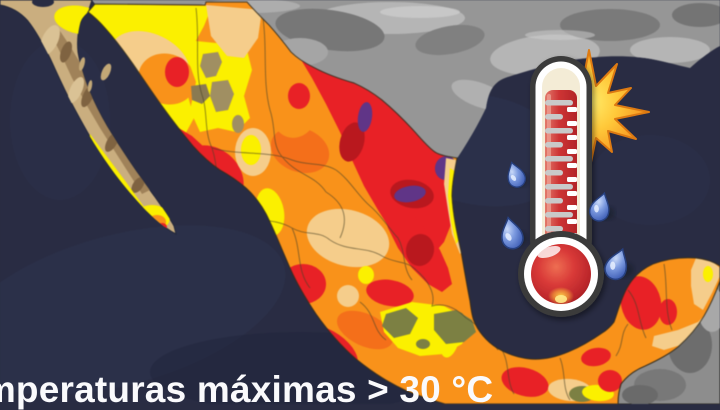 This screenshot has height=410, width=720. I want to click on sweat-droplets, so click(565, 221).